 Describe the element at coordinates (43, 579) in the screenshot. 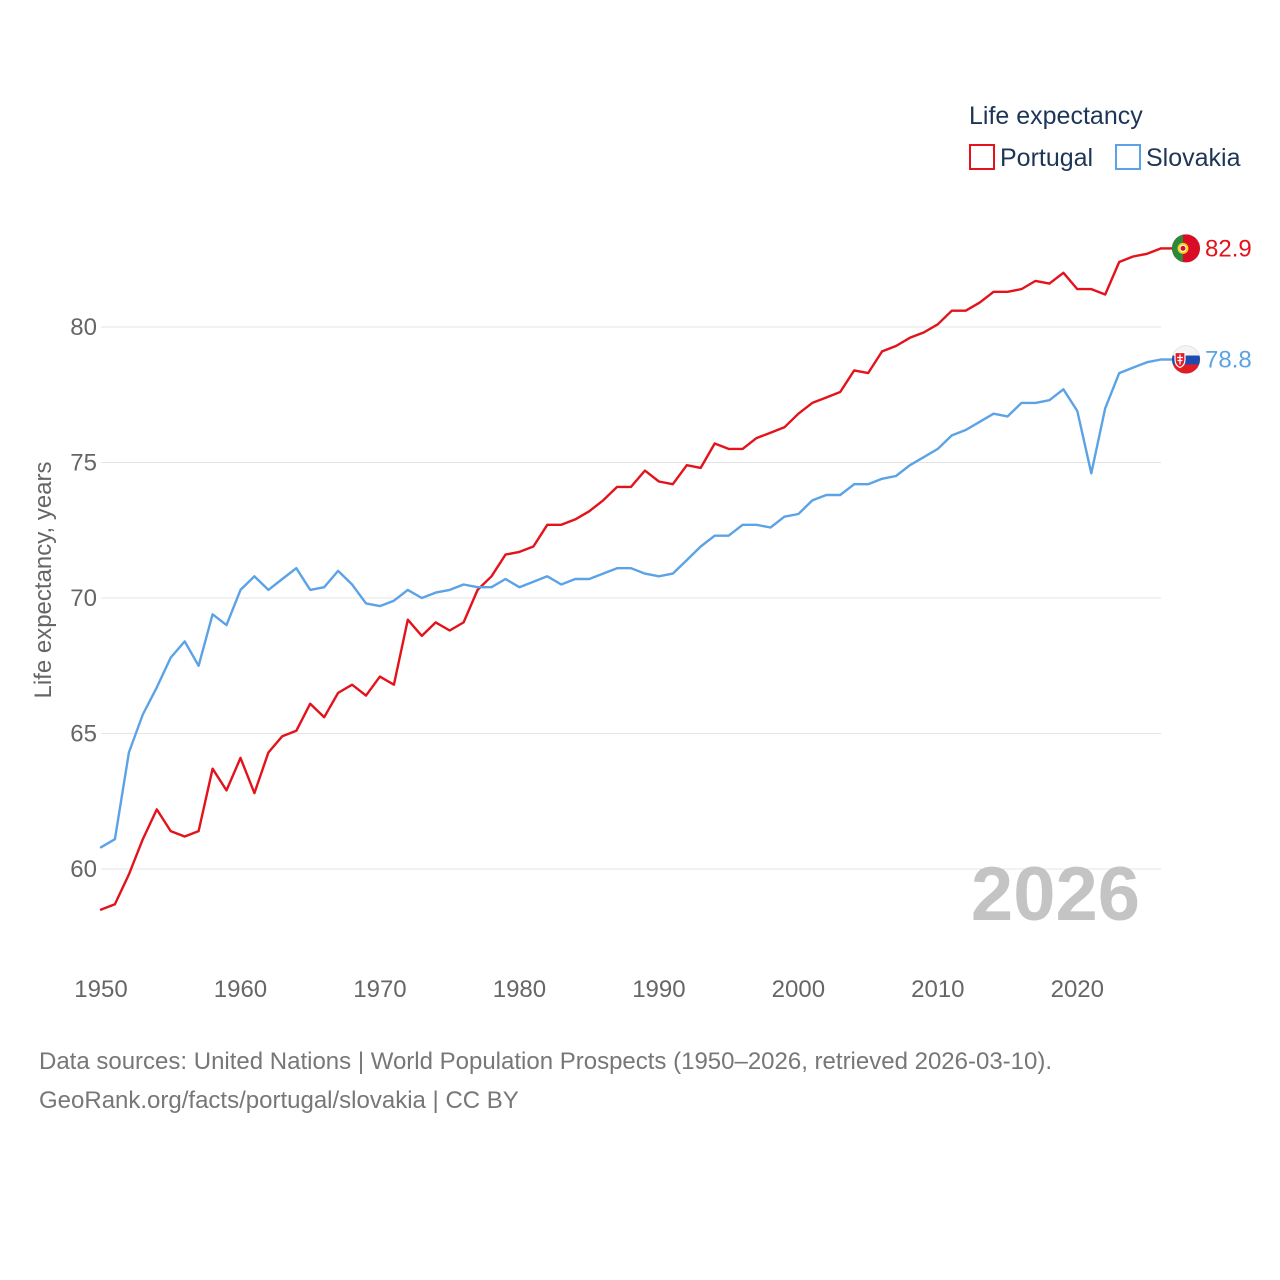

I see `y-axis-title: Life expectancy, years` at that location.